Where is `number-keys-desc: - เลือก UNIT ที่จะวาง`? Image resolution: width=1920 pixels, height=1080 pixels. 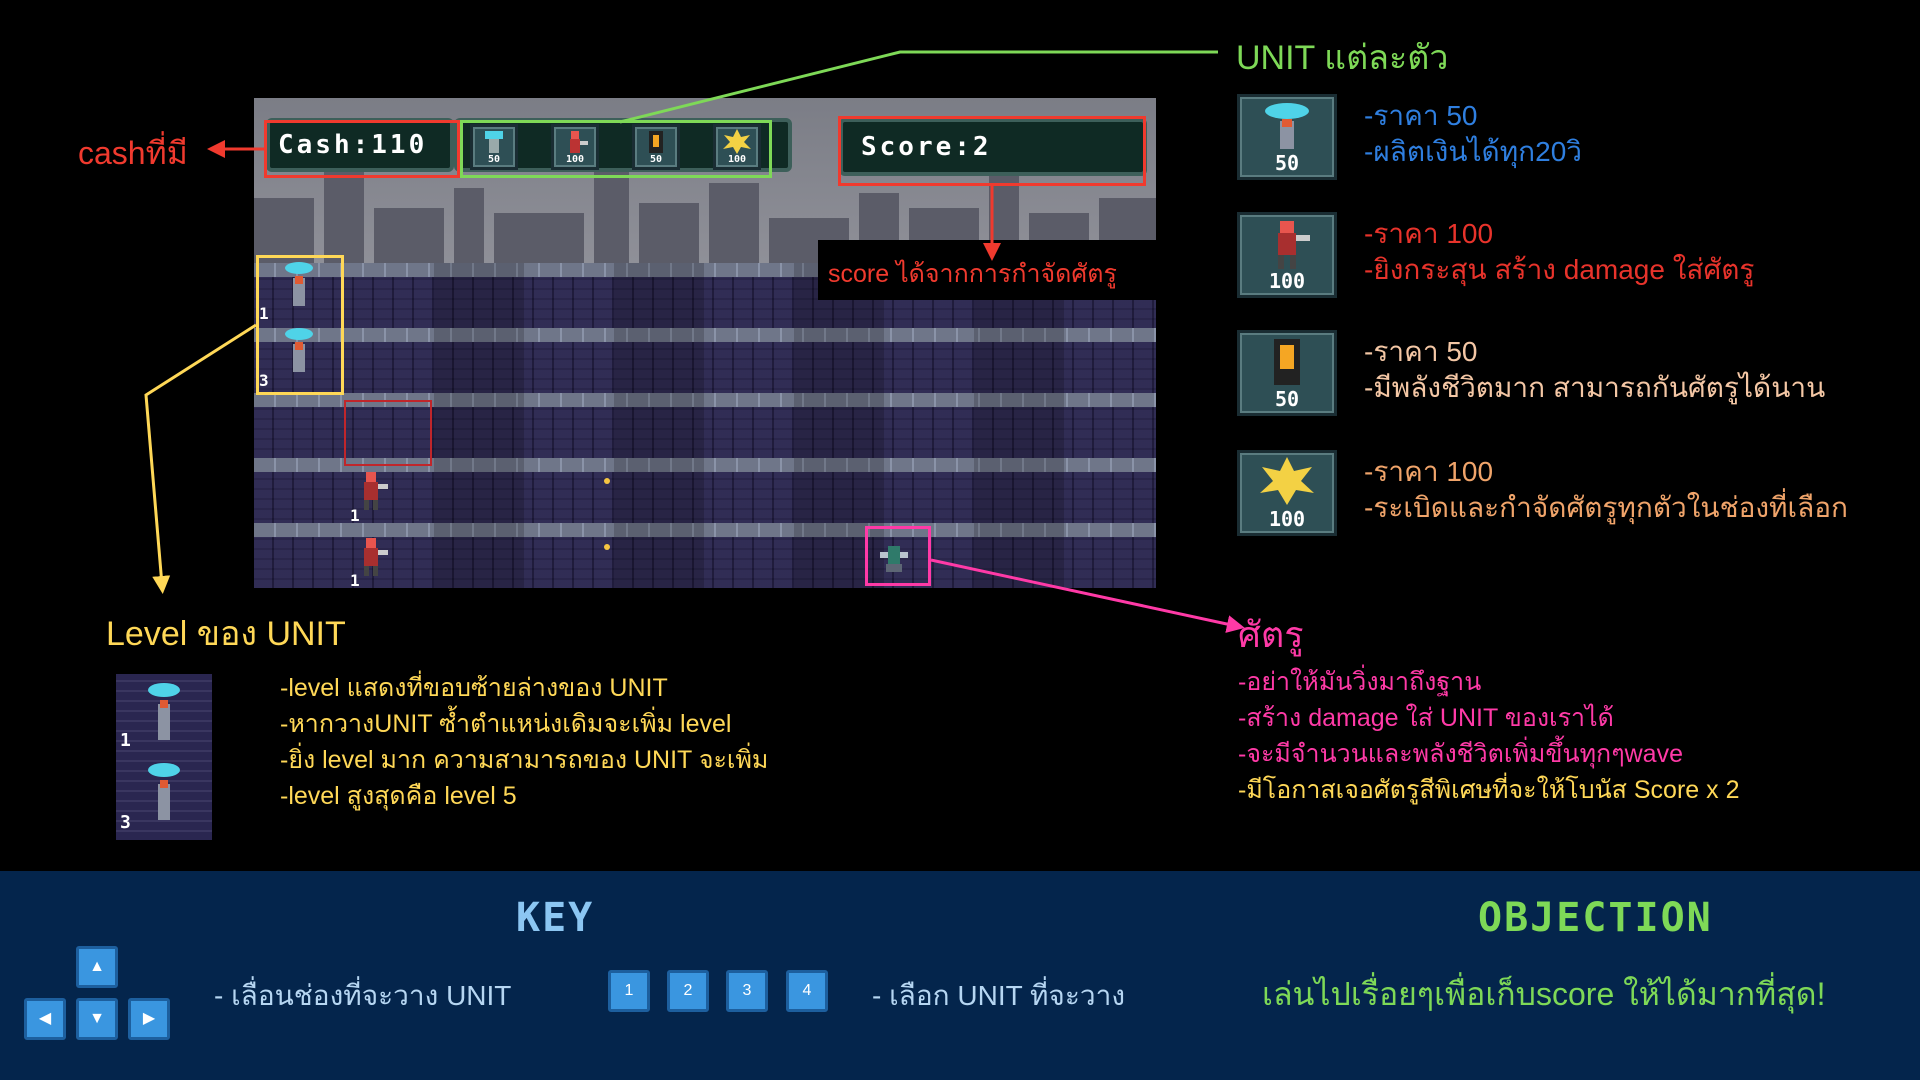
number-keys-desc: - เลือก UNIT ที่จะวาง is located at coordinates (998, 995).